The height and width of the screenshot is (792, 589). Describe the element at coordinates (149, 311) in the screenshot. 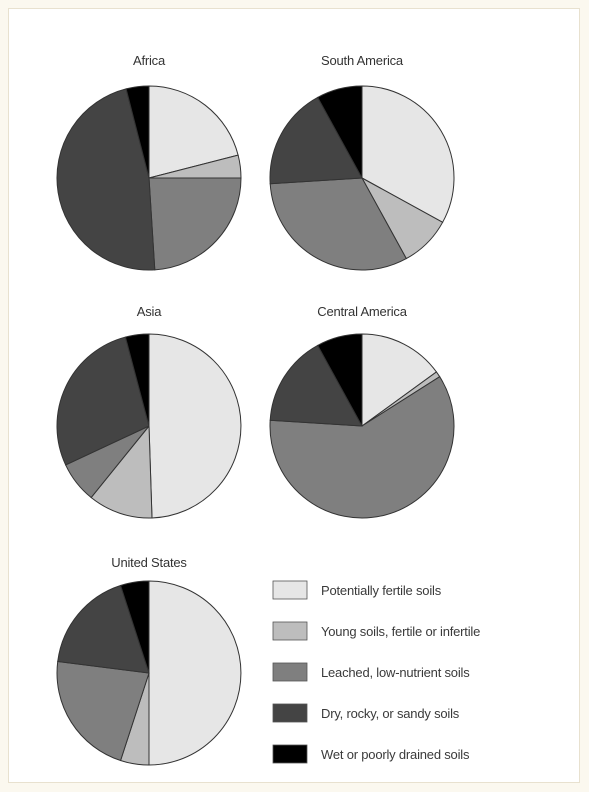

I see `pie-title: Asia` at that location.